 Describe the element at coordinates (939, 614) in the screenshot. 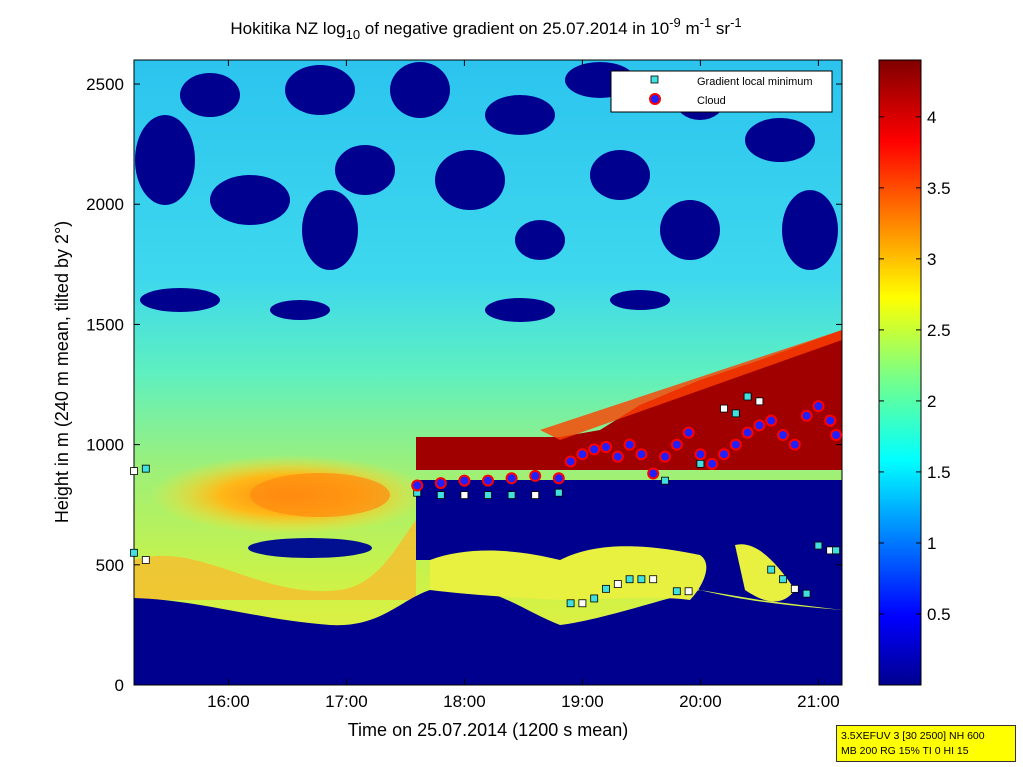

I see `colorbar-tick-label: 0.5` at that location.